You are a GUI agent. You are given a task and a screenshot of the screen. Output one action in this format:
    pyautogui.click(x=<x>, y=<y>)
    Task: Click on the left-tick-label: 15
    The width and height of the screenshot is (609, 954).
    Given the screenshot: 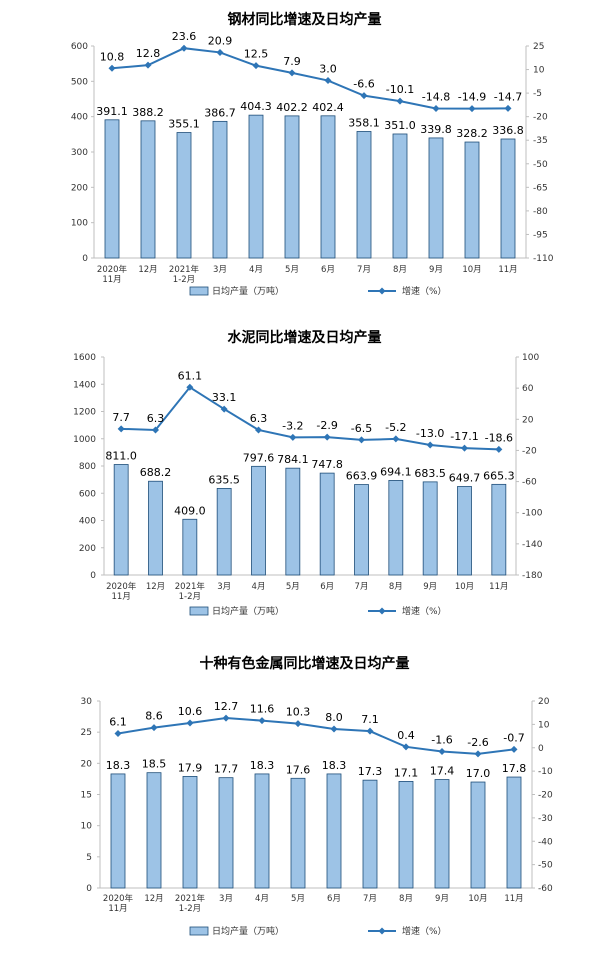 What is the action you would take?
    pyautogui.click(x=86, y=796)
    